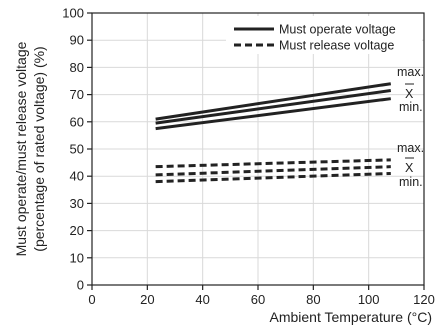  What do you see at coordinates (73, 13) in the screenshot?
I see `y-tick-label: 100` at bounding box center [73, 13].